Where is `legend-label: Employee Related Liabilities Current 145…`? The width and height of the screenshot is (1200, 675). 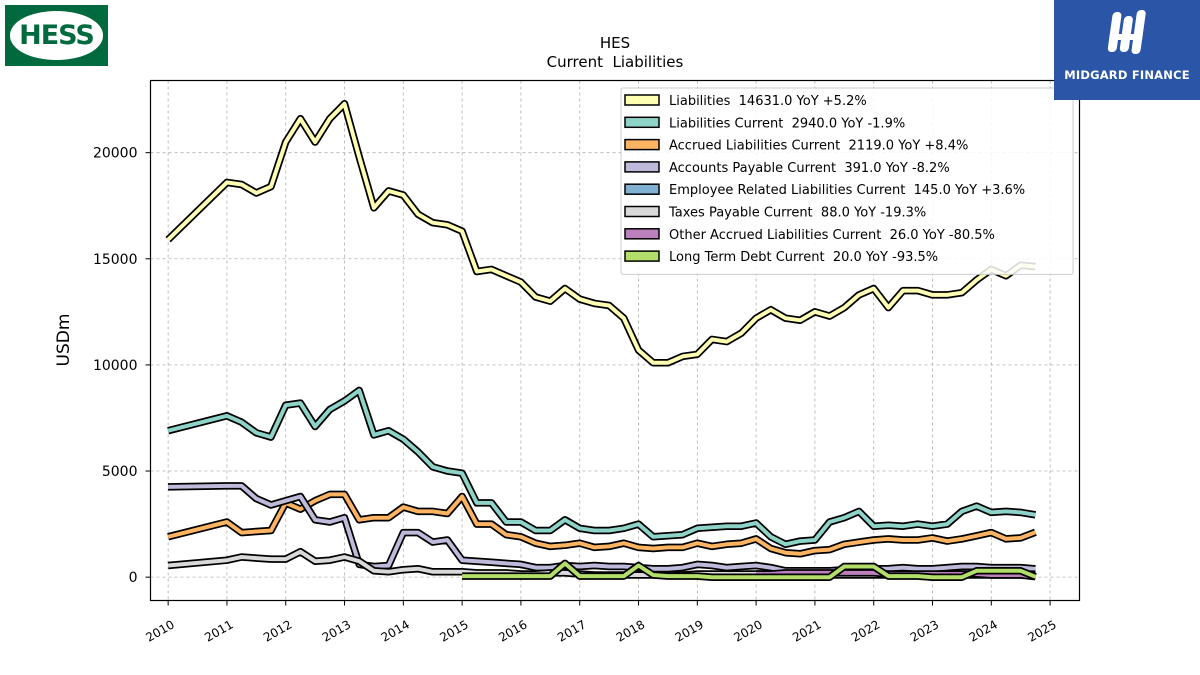
legend-label: Employee Related Liabilities Current 145… is located at coordinates (847, 190).